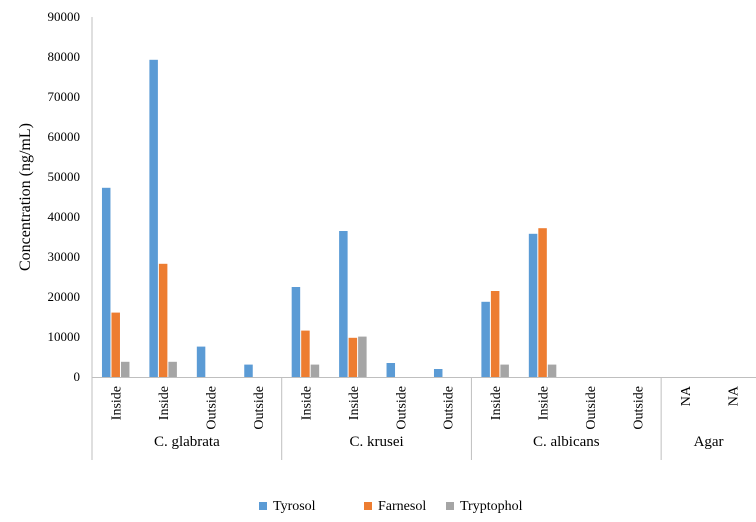  Describe the element at coordinates (294, 506) in the screenshot. I see `legend-label-tyrosol: Tyrosol` at that location.